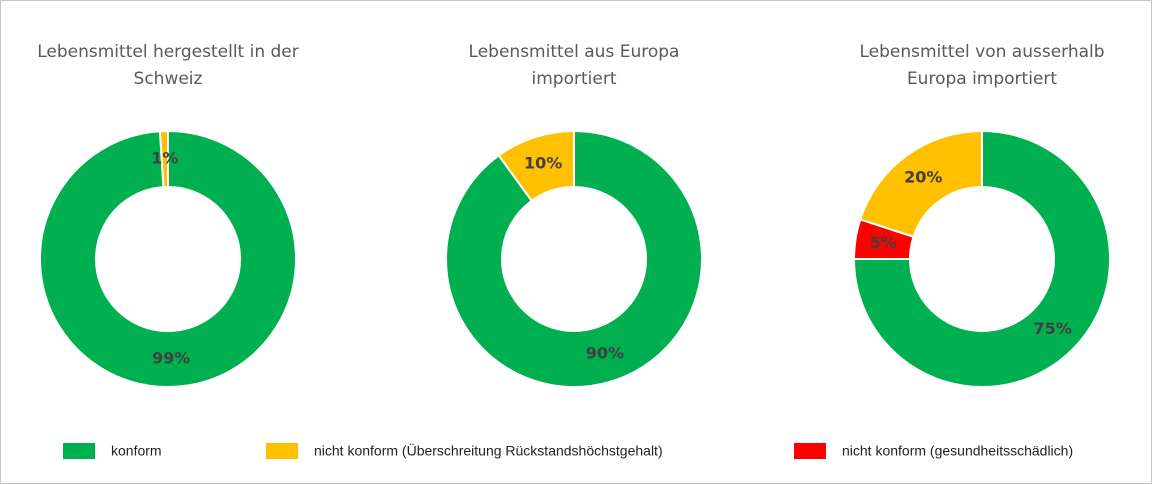 Image resolution: width=1152 pixels, height=484 pixels. What do you see at coordinates (883, 242) in the screenshot?
I see `data-label: 5%` at bounding box center [883, 242].